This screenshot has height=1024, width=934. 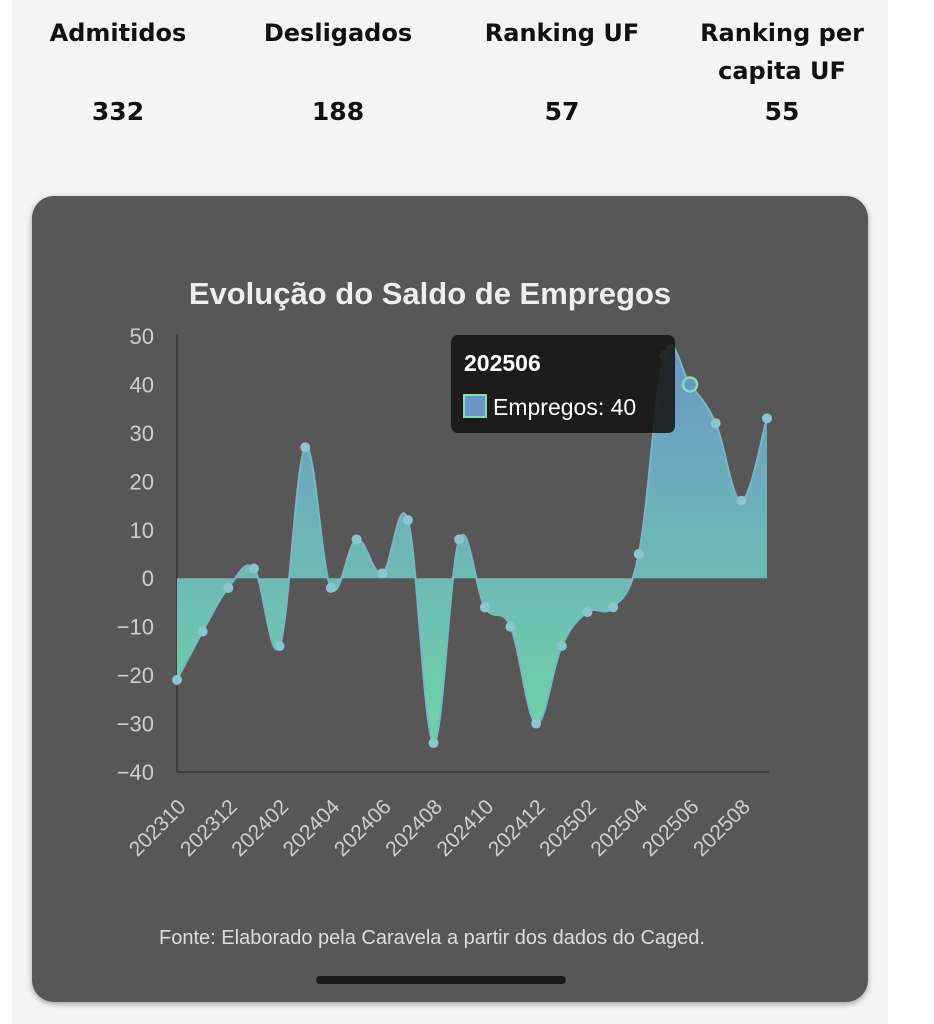 I want to click on stat-label: Admitidos, so click(x=118, y=33).